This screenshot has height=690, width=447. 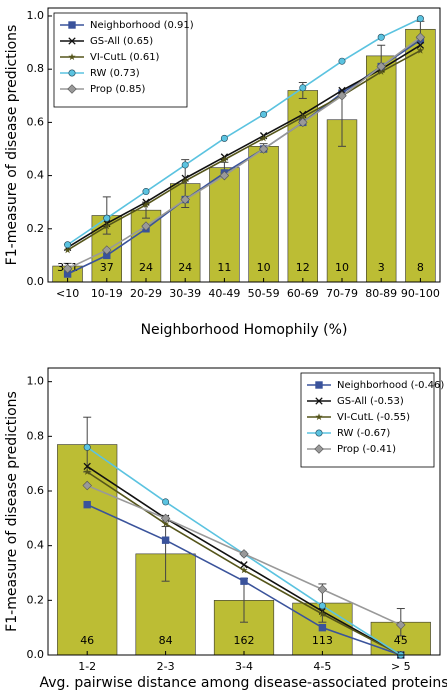 What do you see at coordinates (381, 293) in the screenshot?
I see `x-tick-label: 80-89` at bounding box center [381, 293].